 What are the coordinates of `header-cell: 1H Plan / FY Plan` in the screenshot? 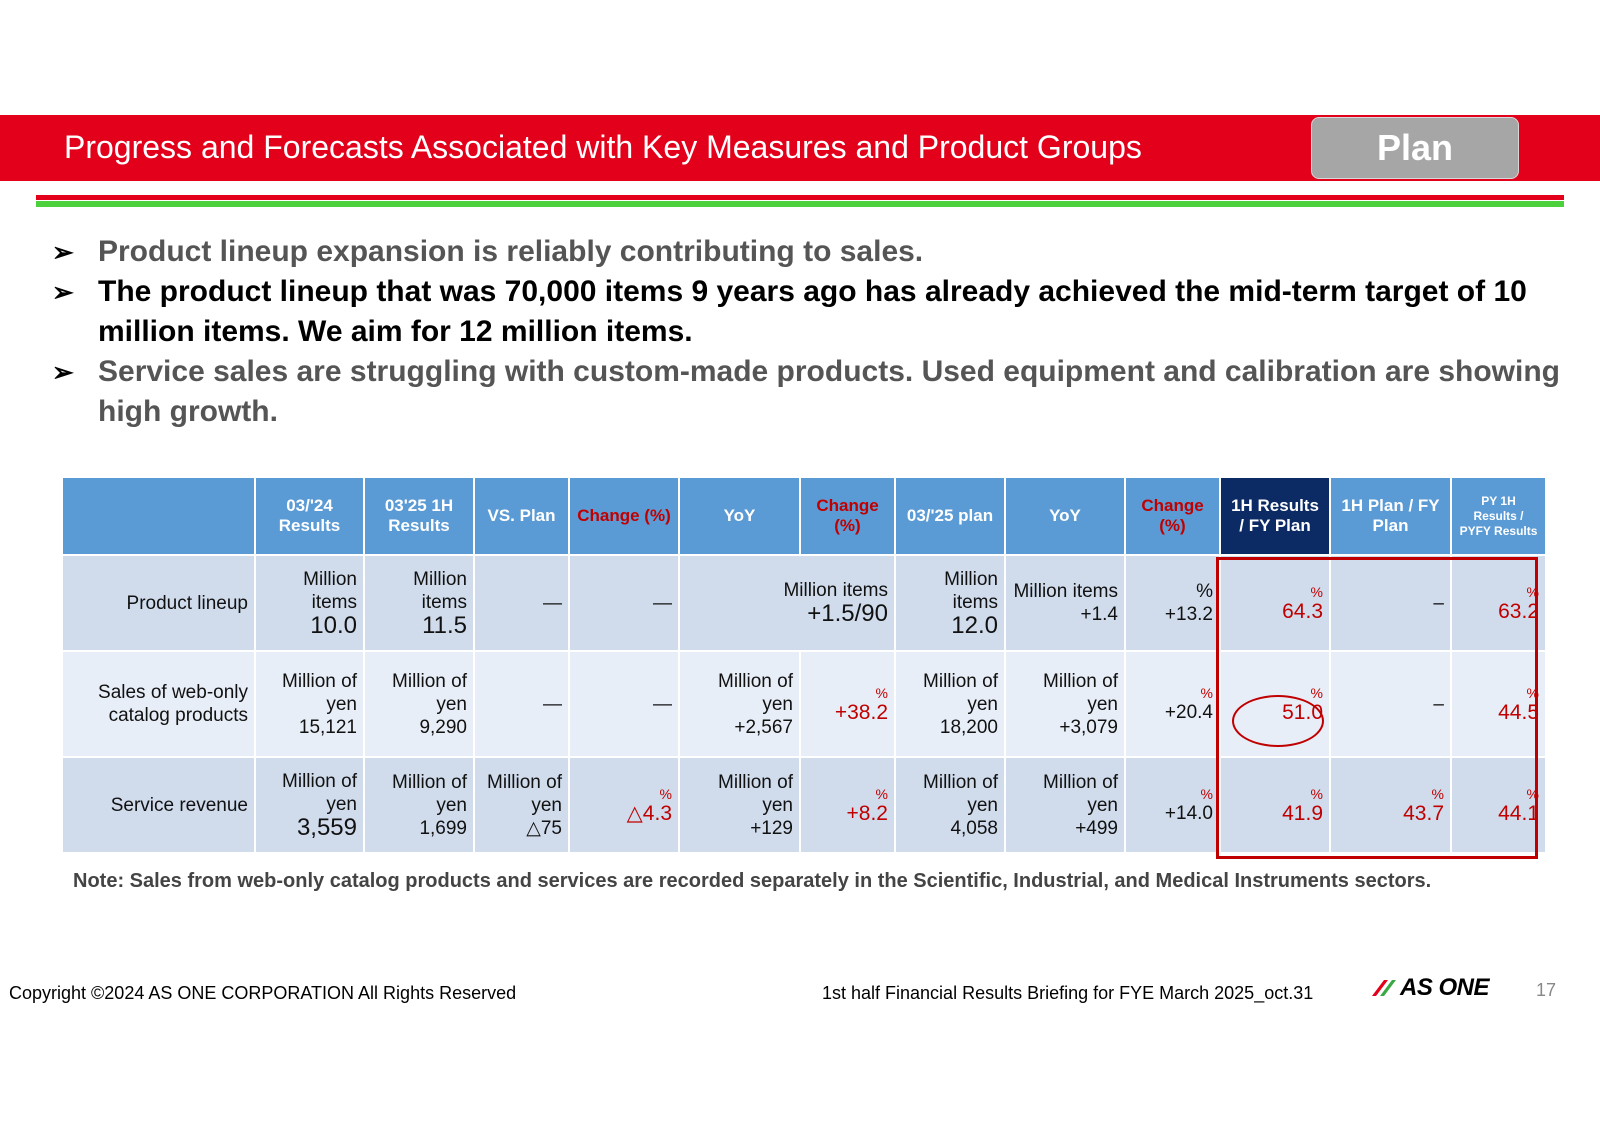 It's located at (1390, 516).